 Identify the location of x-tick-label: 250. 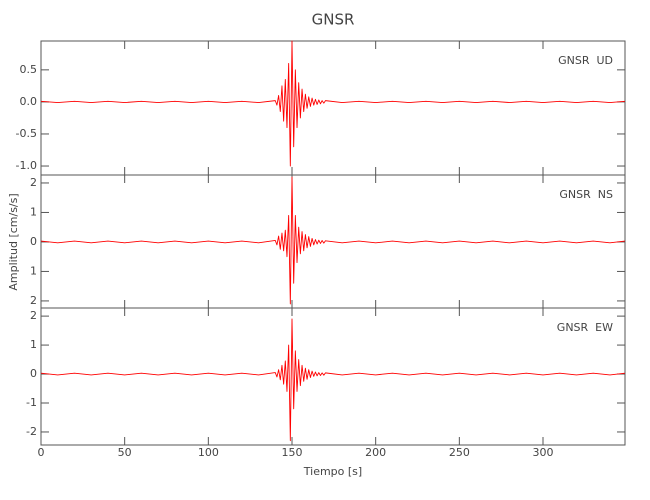
(459, 452).